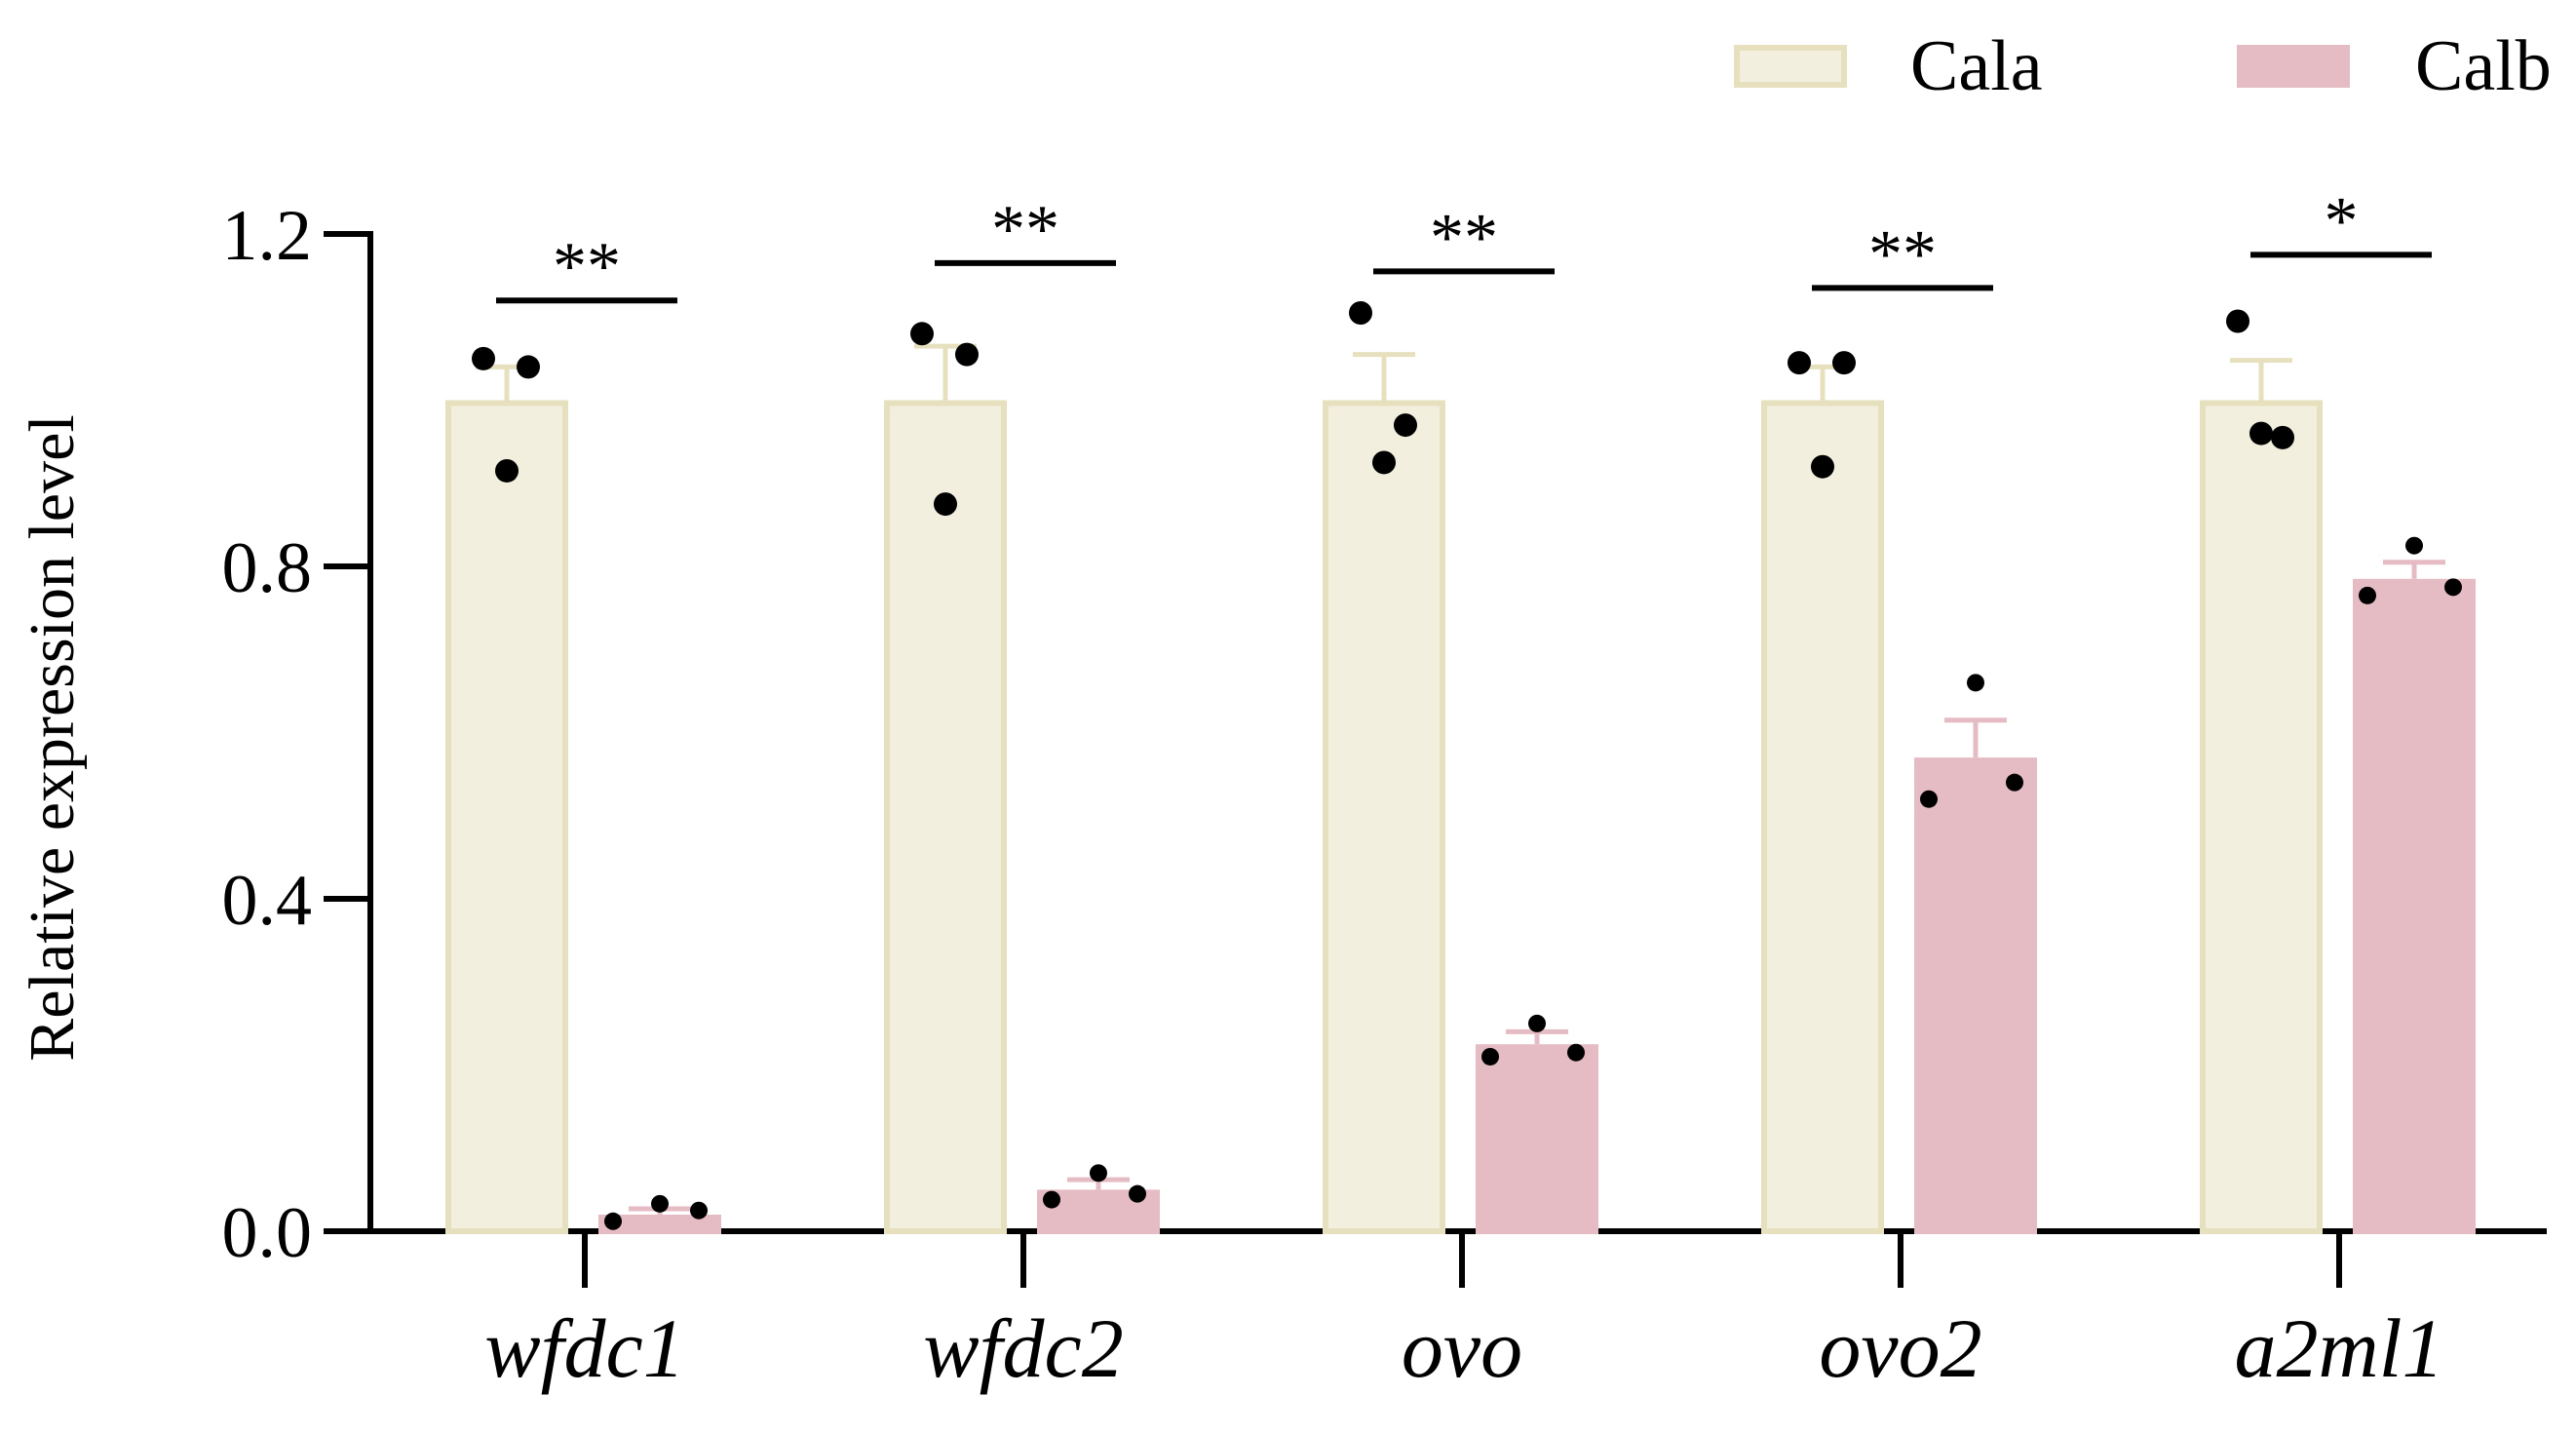 This screenshot has width=2576, height=1434. Describe the element at coordinates (297, 735) in the screenshot. I see `y-axis: 0.0 0.4 0.8 1.2` at that location.